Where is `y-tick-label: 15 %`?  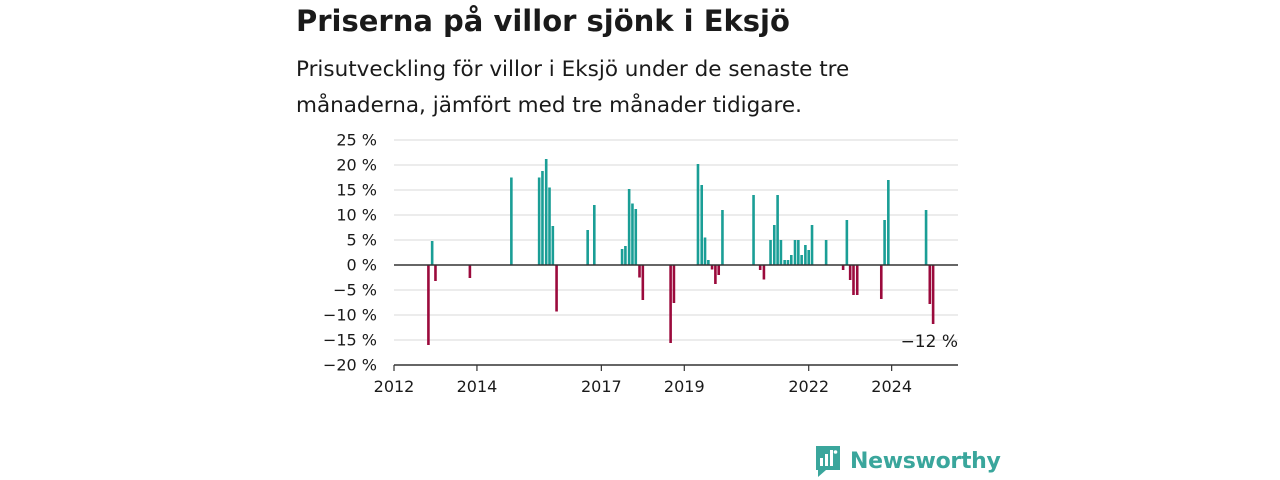
y-tick-label: 15 % is located at coordinates (356, 190).